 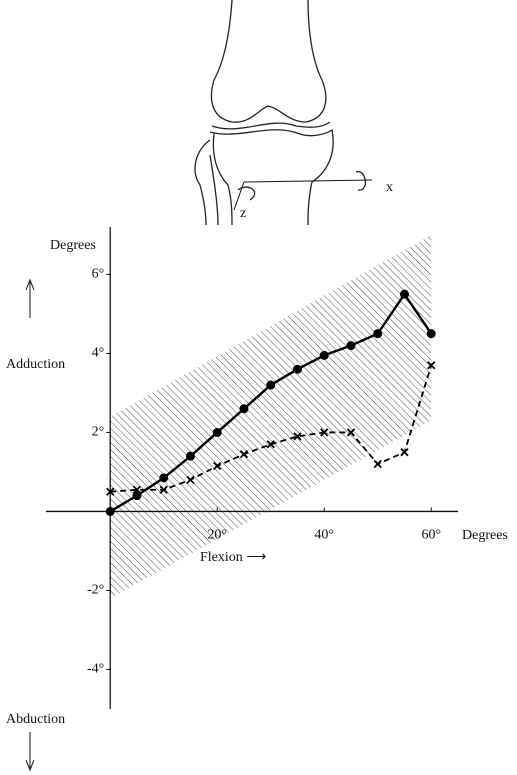 I want to click on y-tick-label: -4°, so click(x=95, y=669).